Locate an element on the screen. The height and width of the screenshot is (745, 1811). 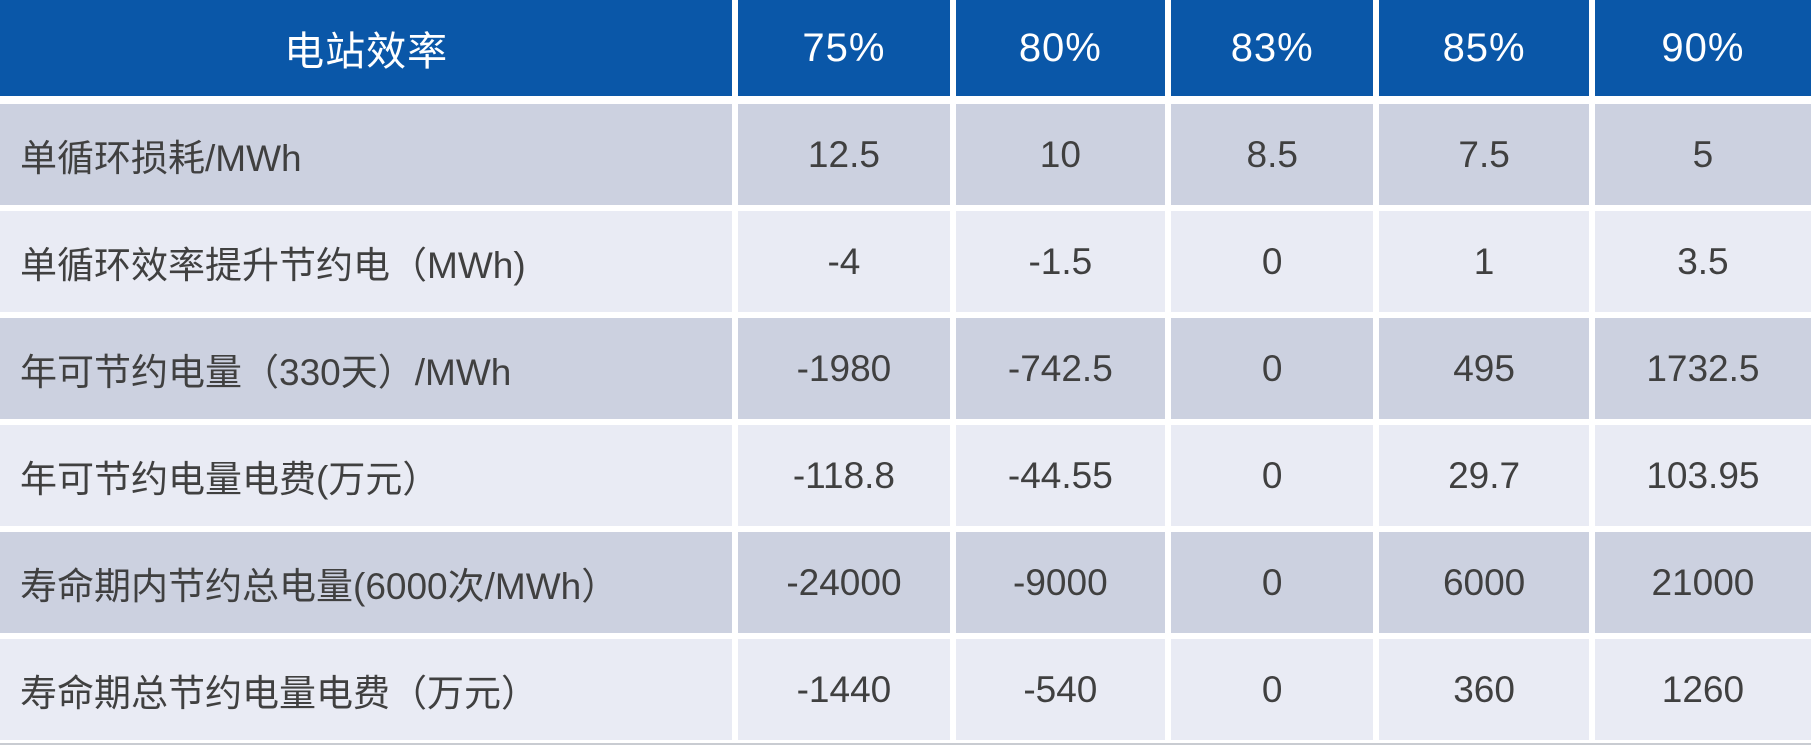
value-cell: 1732.5 is located at coordinates (1699, 368).